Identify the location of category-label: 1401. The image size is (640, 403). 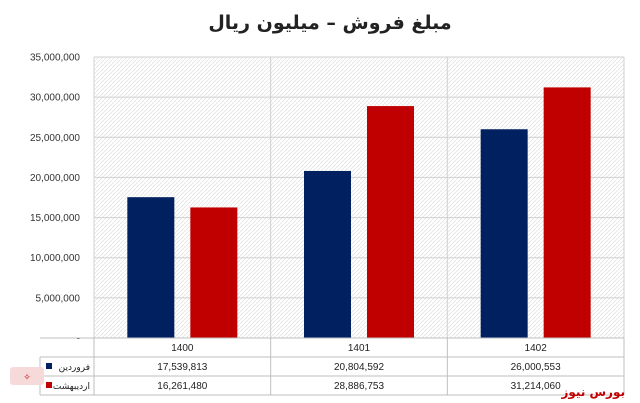
(359, 348).